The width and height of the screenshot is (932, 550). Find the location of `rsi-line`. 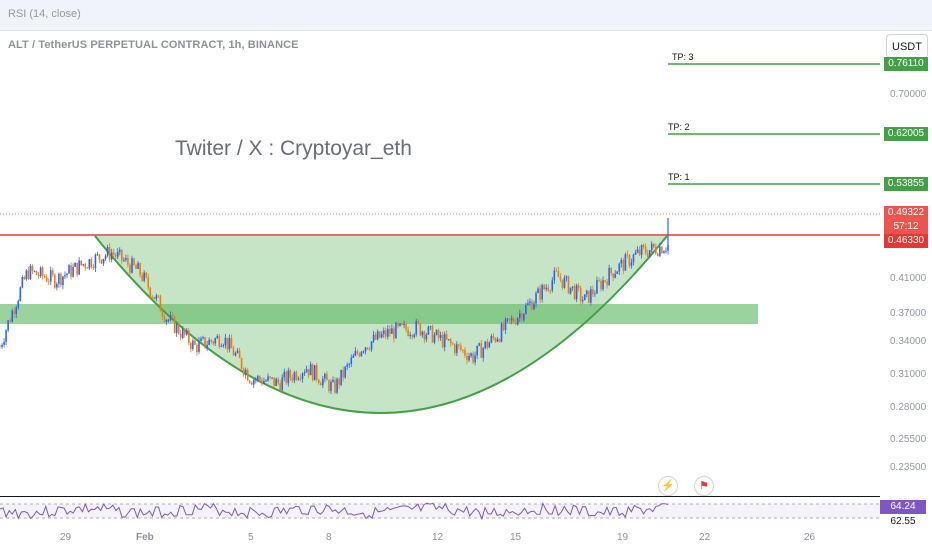

rsi-line is located at coordinates (334, 511).